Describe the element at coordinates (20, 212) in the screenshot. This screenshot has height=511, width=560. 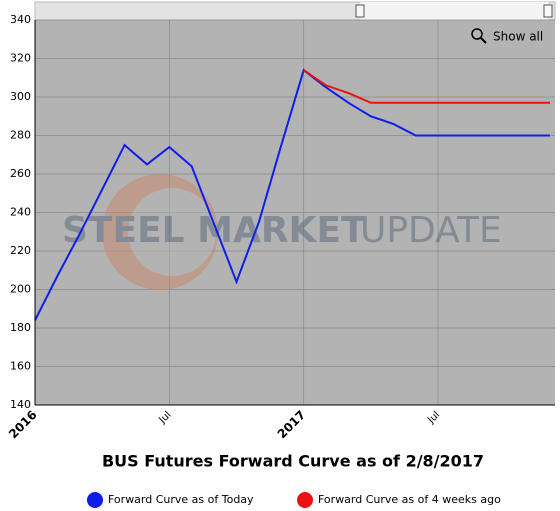
I see `y-tick-label: 240` at that location.